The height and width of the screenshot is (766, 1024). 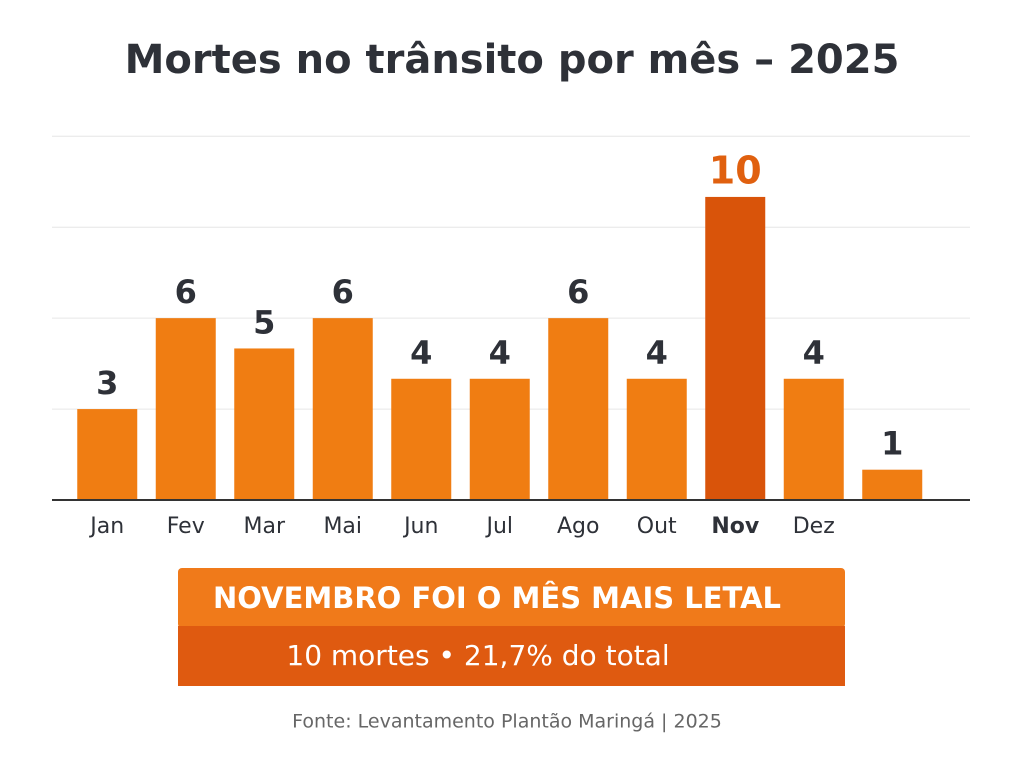 What do you see at coordinates (186, 526) in the screenshot?
I see `x-tick-label: Fev` at bounding box center [186, 526].